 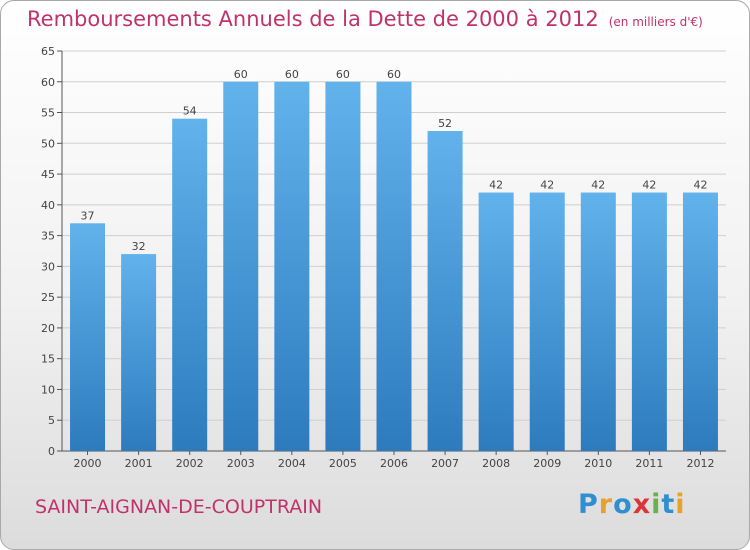 I want to click on y-tick-label: 30, so click(x=48, y=266).